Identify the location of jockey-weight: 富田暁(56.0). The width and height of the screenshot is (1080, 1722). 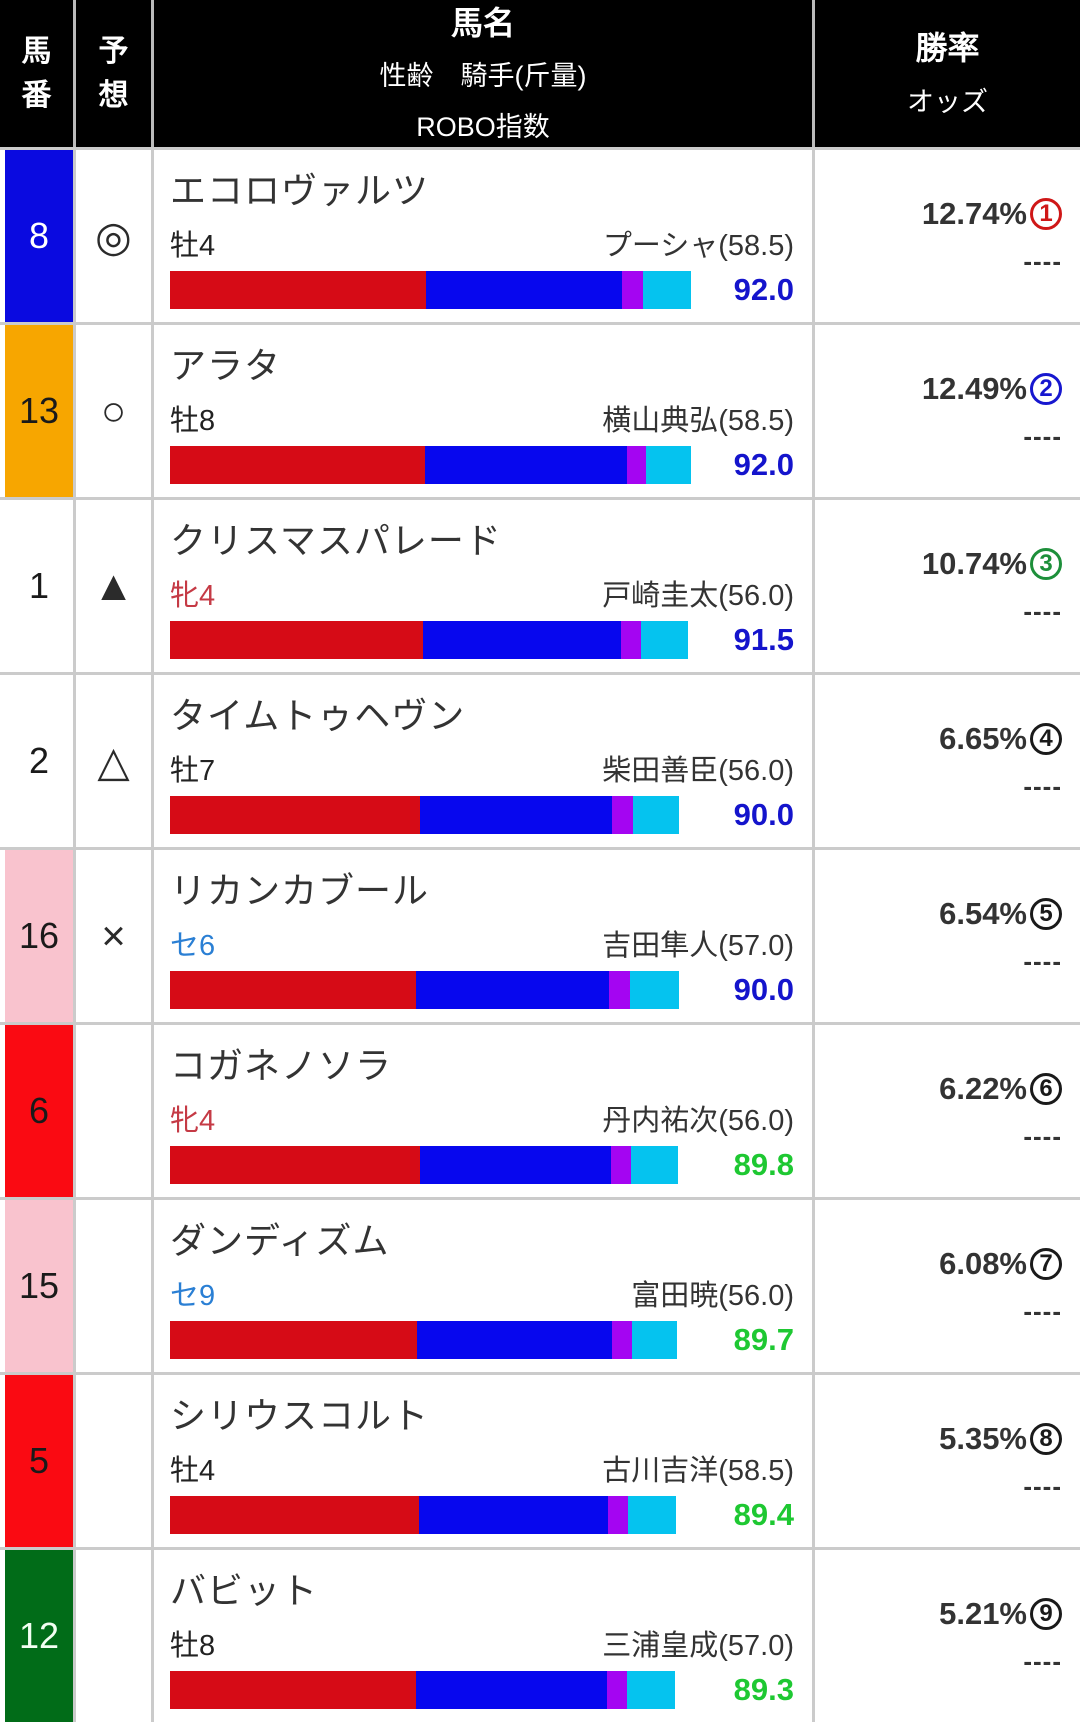
(712, 1296).